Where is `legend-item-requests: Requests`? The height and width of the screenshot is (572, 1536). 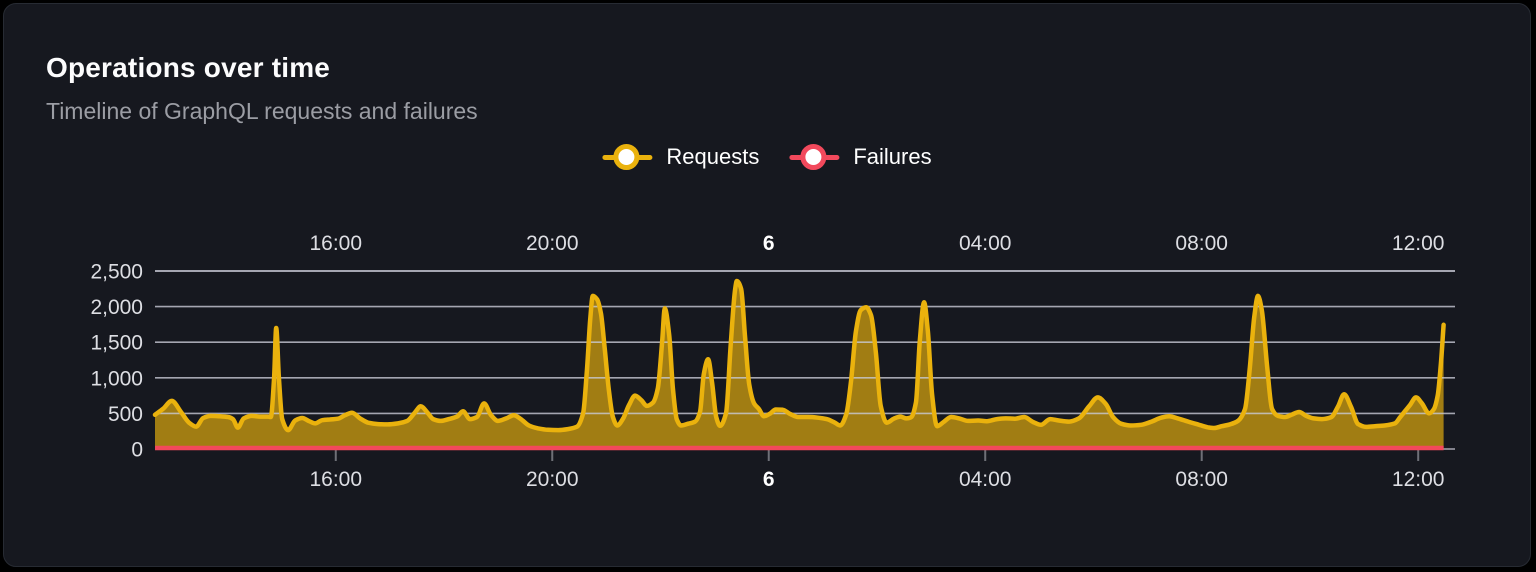
legend-item-requests: Requests is located at coordinates (680, 157).